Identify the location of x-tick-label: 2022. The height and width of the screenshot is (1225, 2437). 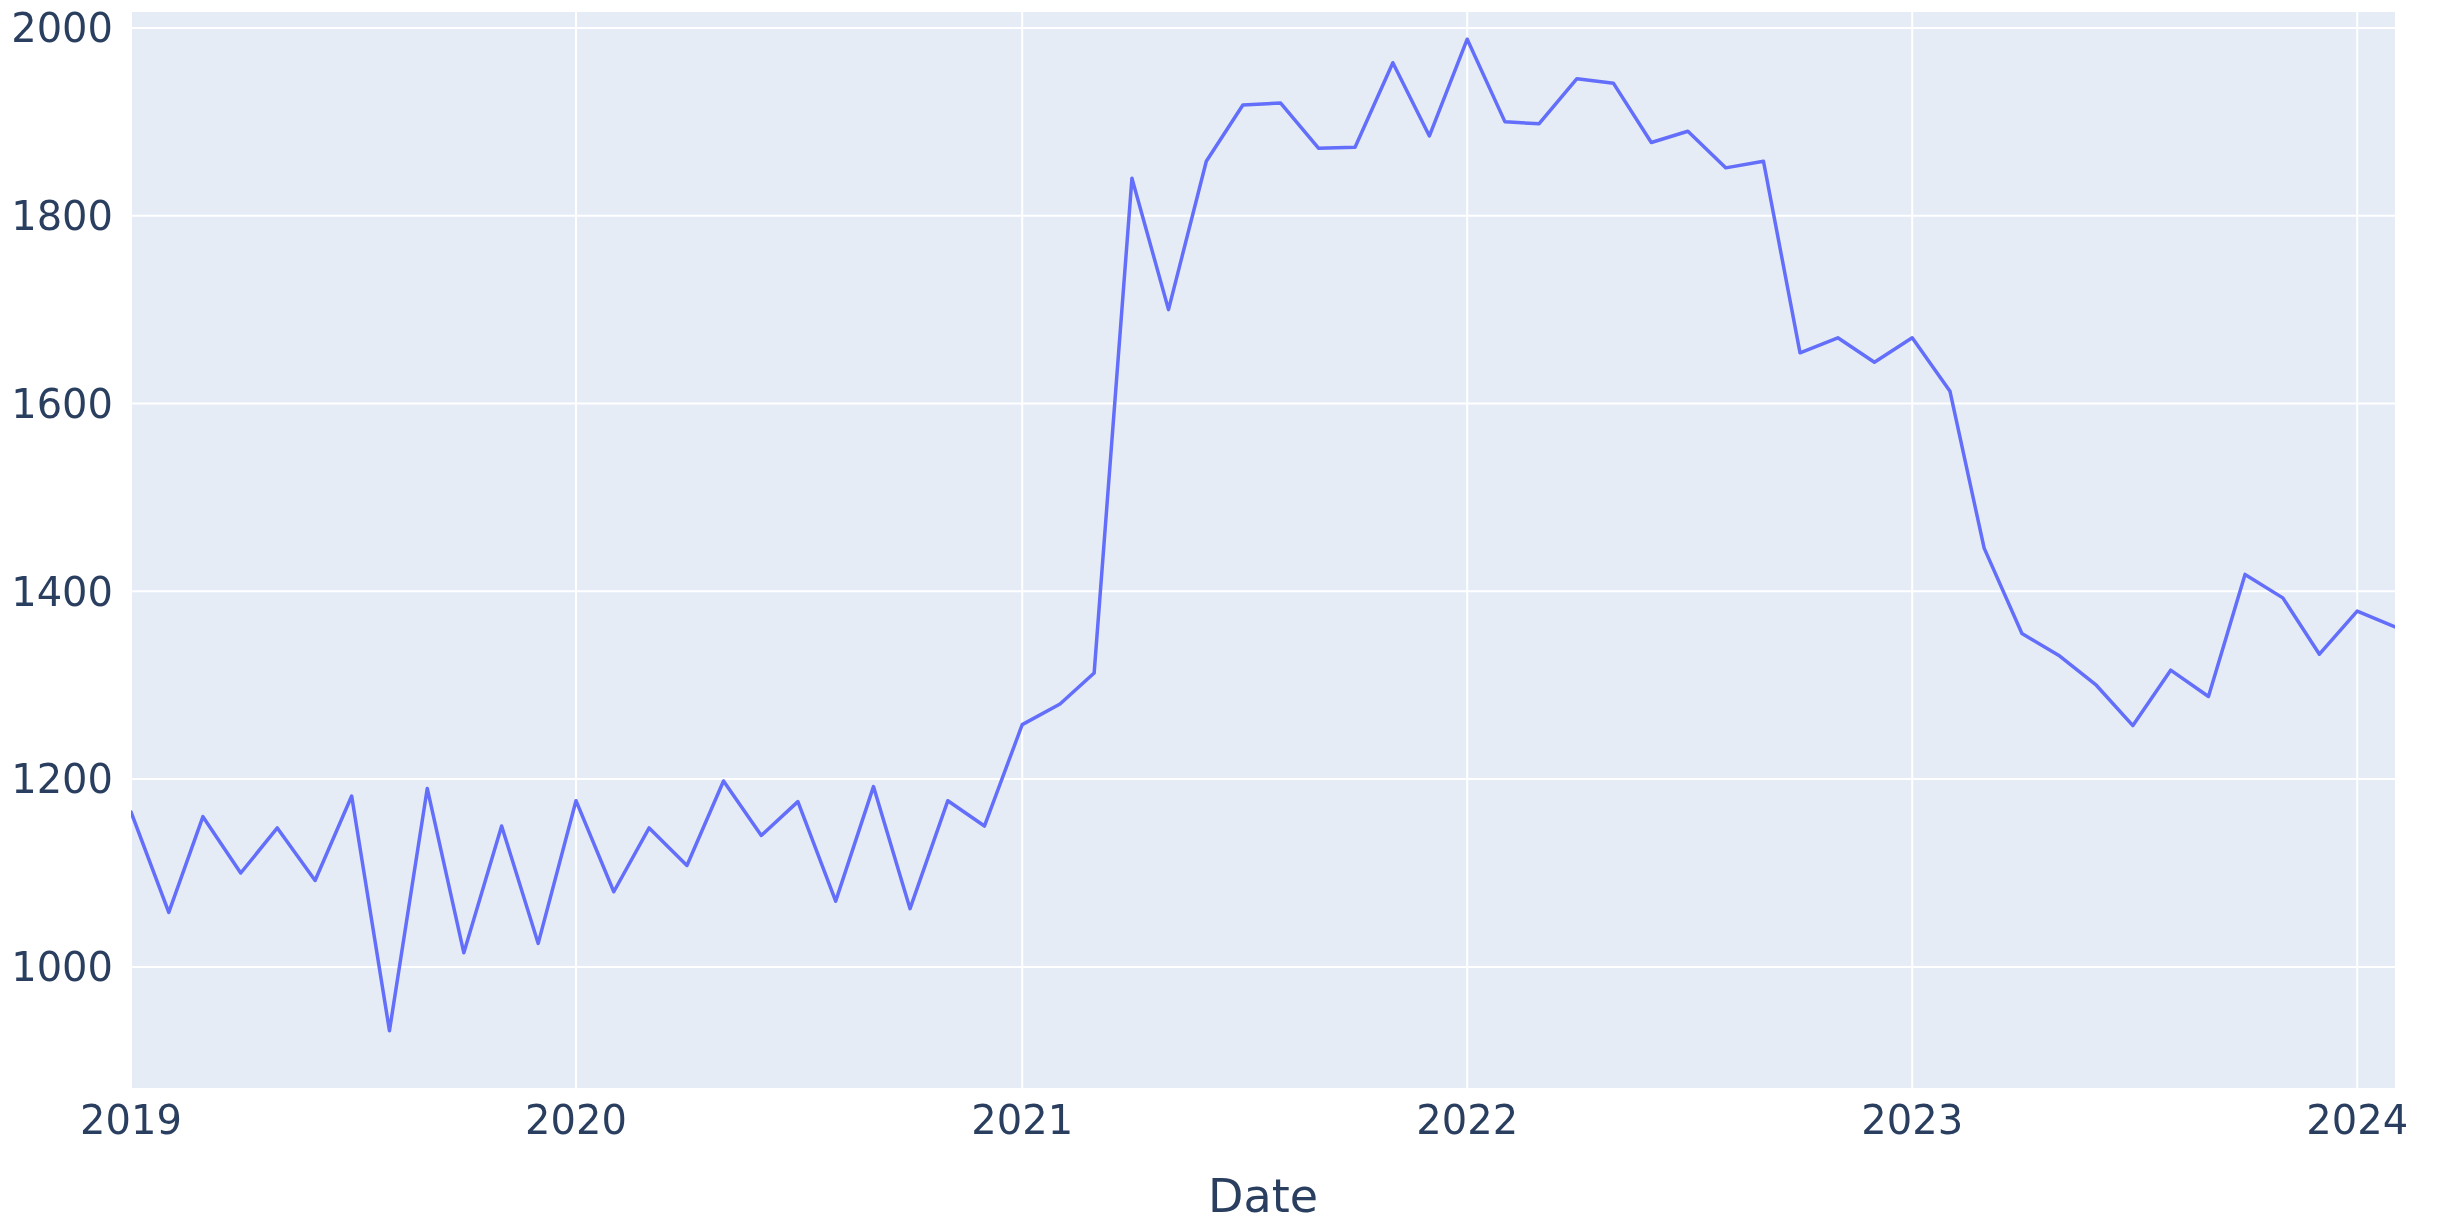
(1467, 1120).